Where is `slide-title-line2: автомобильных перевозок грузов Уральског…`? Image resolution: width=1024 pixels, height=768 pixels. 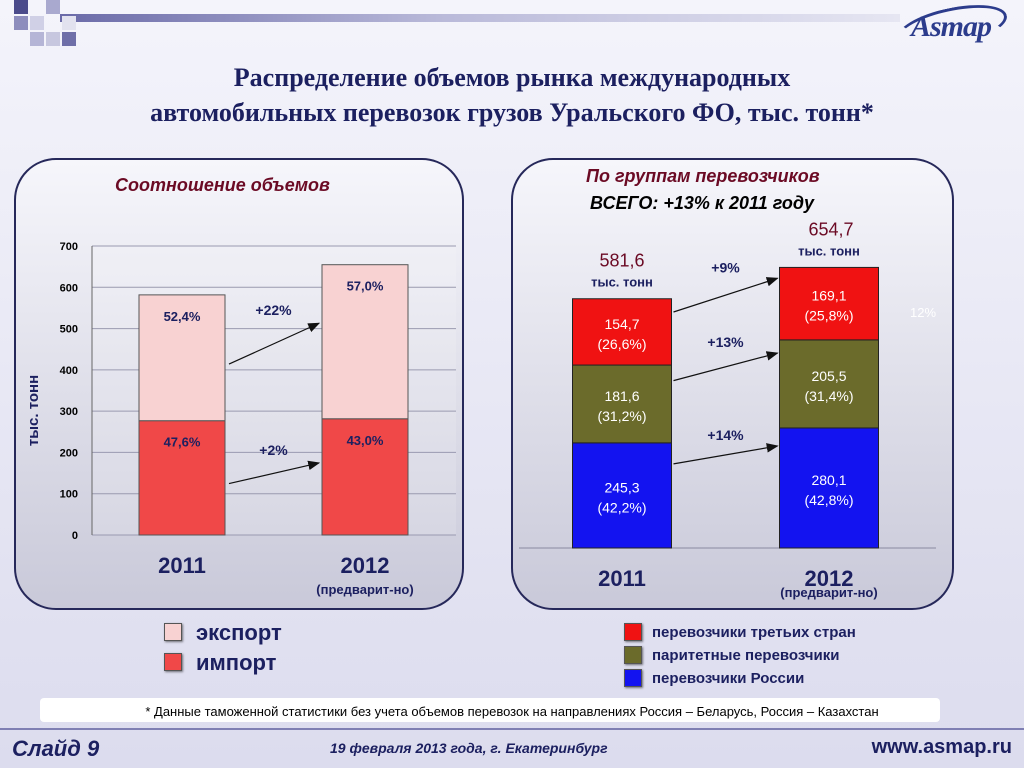 slide-title-line2: автомобильных перевозок грузов Уральског… is located at coordinates (512, 112).